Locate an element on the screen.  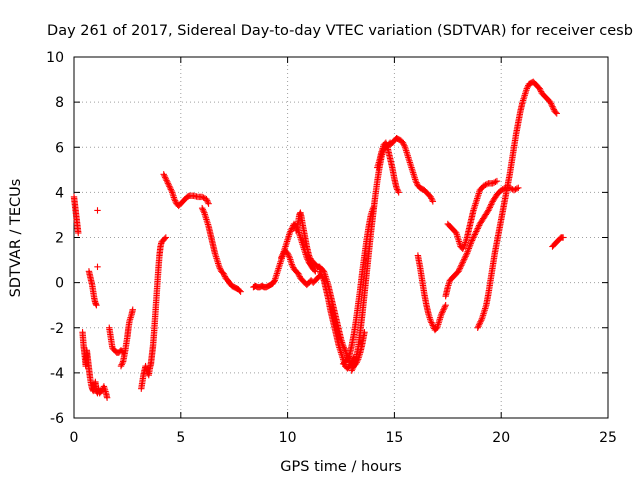
y-tick-label: 4 is located at coordinates (59, 193).